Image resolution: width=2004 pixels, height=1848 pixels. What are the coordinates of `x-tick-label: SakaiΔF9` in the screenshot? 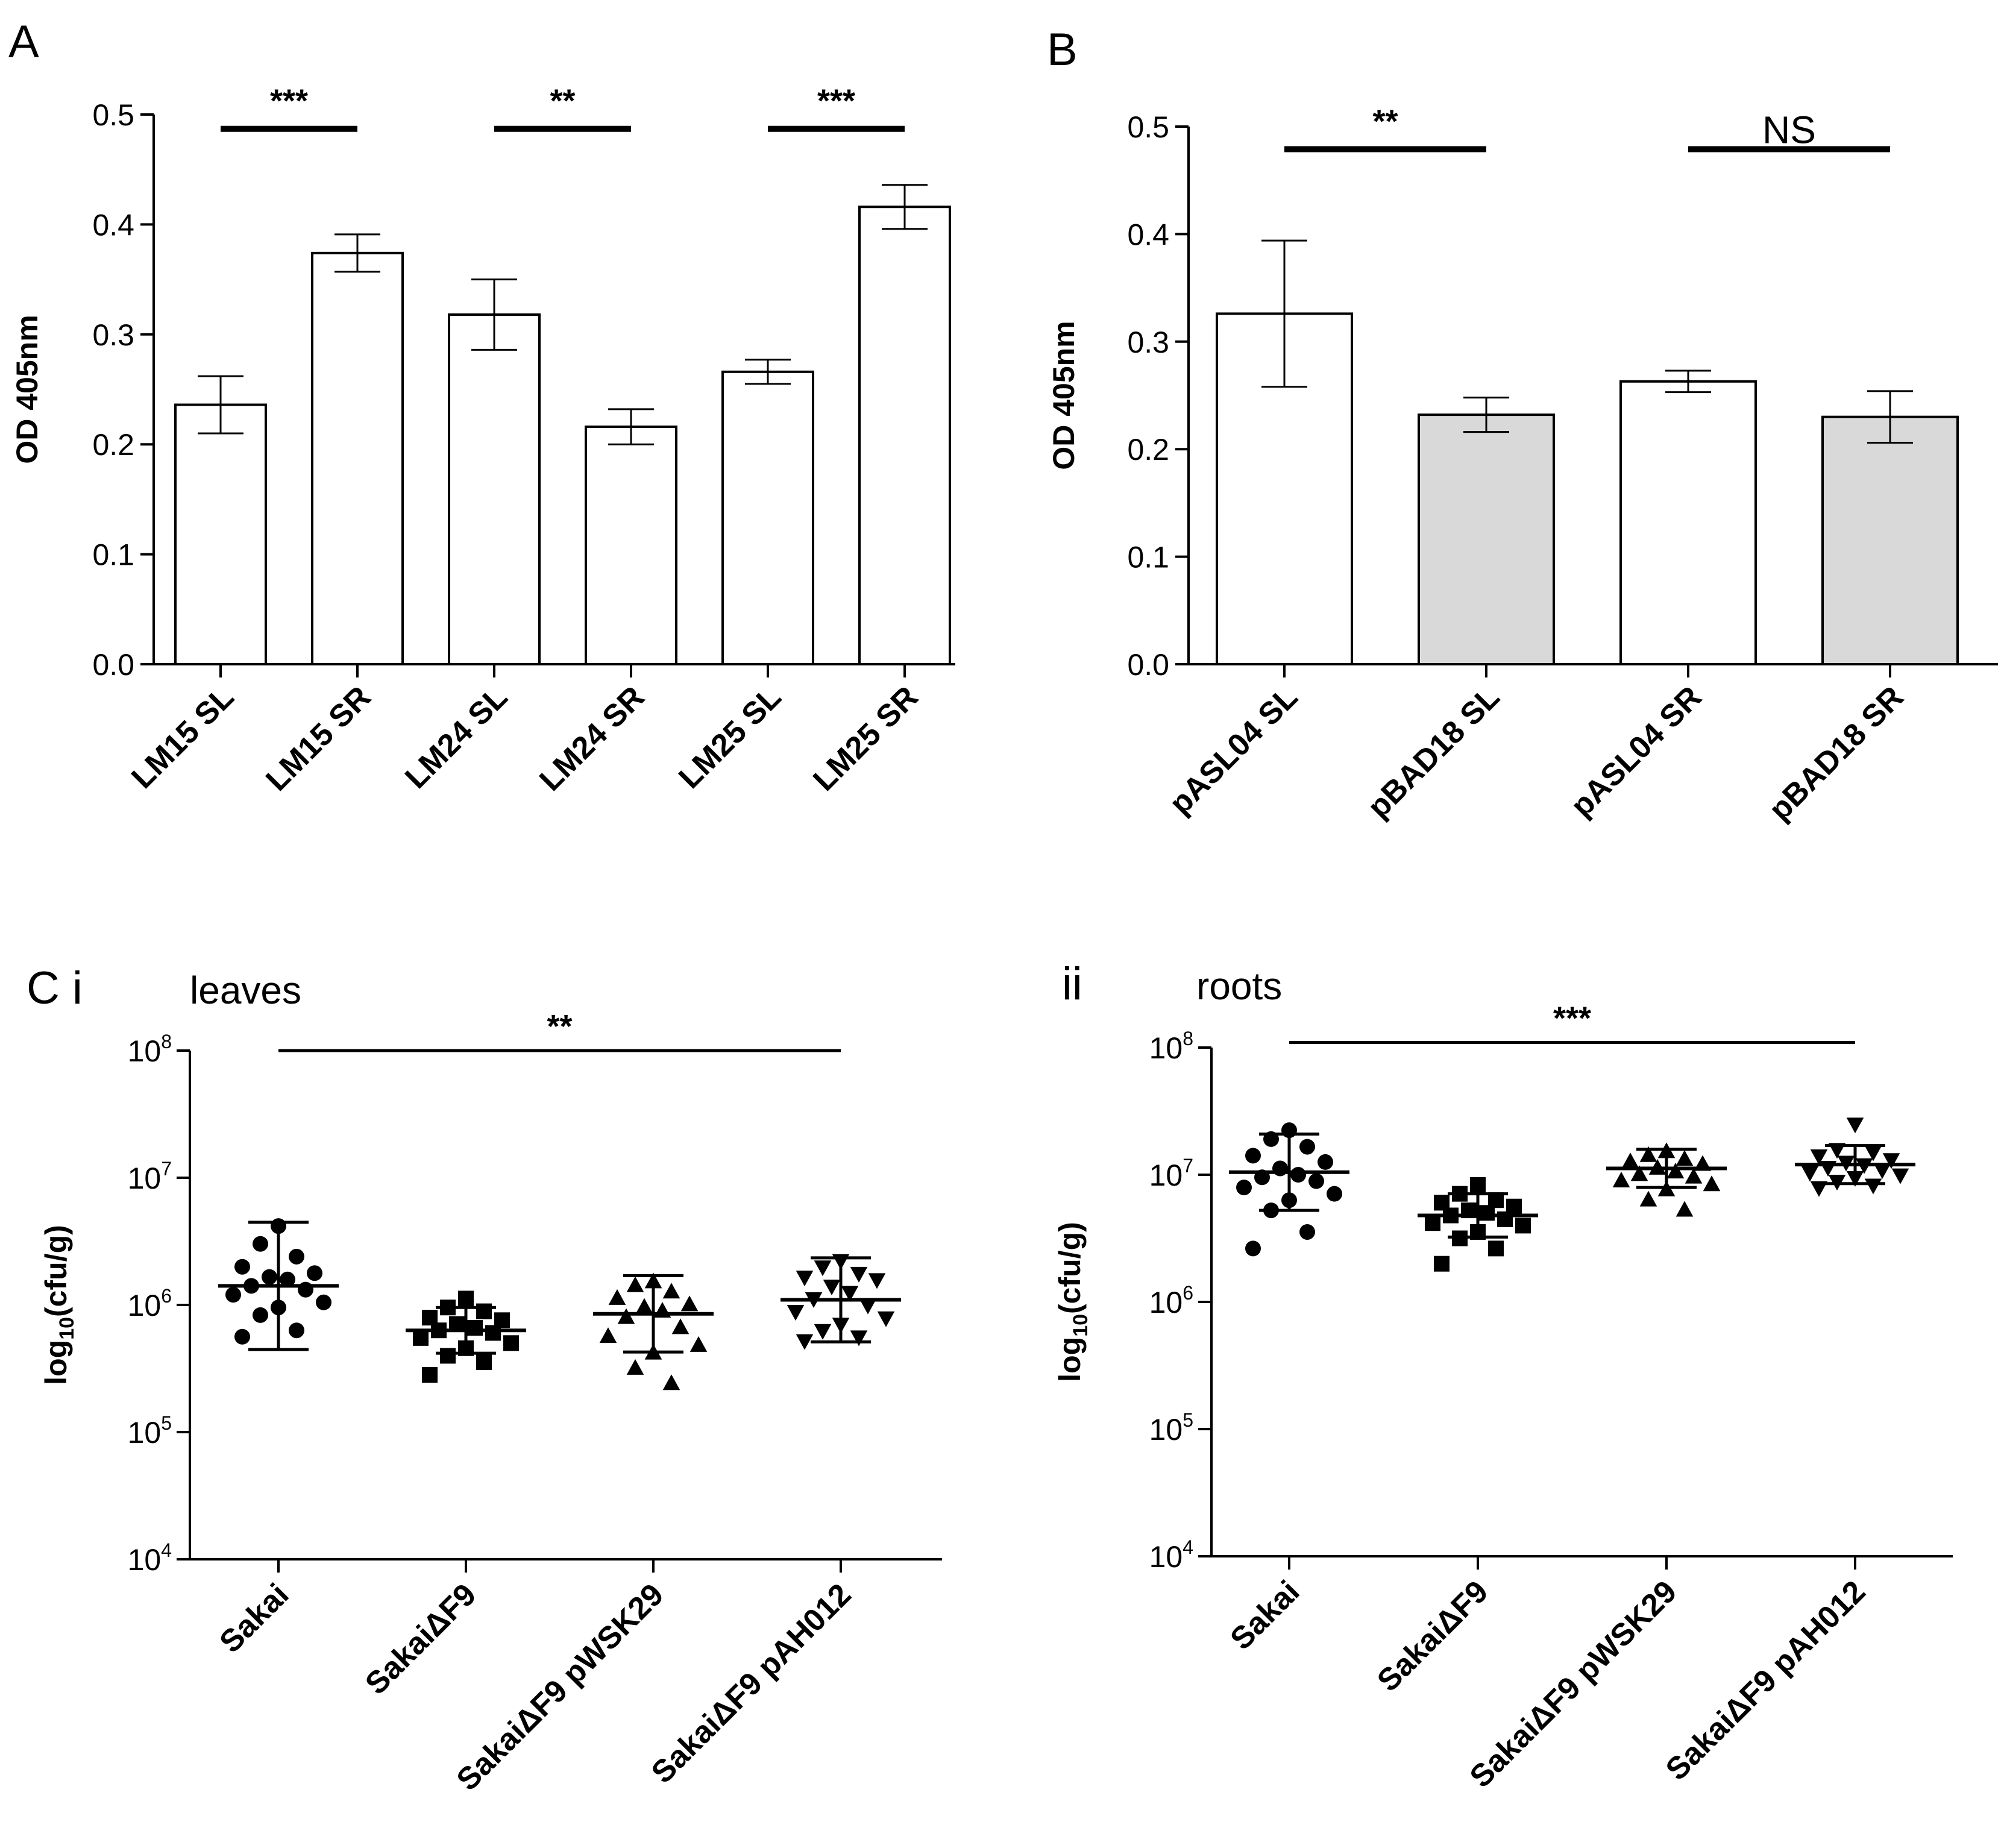 It's located at (1433, 1636).